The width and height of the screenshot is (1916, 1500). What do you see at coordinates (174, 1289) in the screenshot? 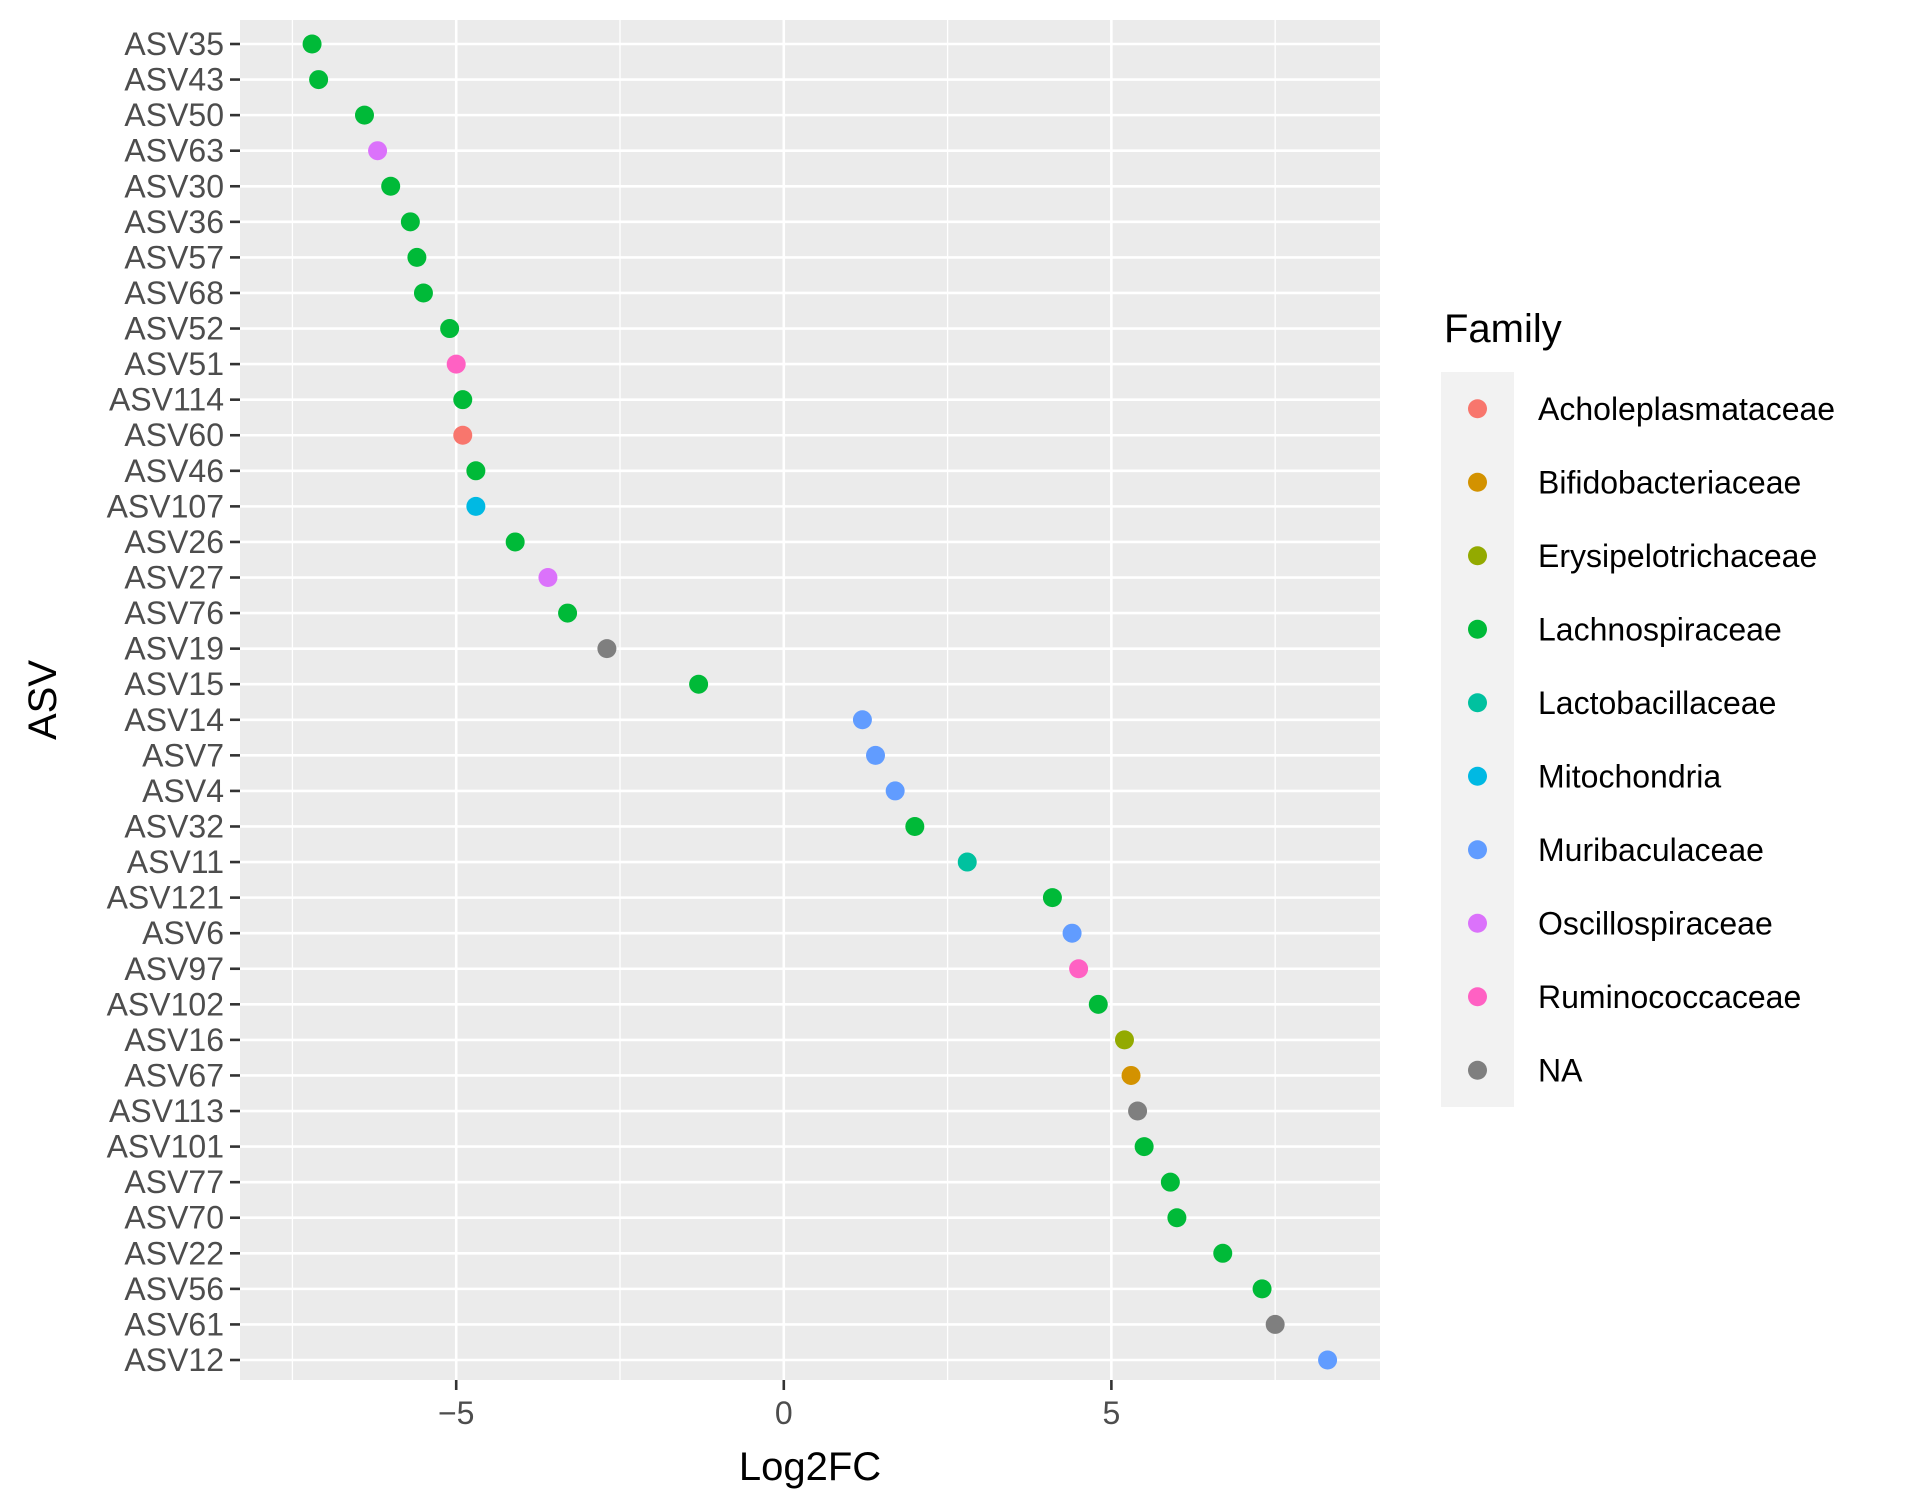
I see `y-tick-label: ASV56` at bounding box center [174, 1289].